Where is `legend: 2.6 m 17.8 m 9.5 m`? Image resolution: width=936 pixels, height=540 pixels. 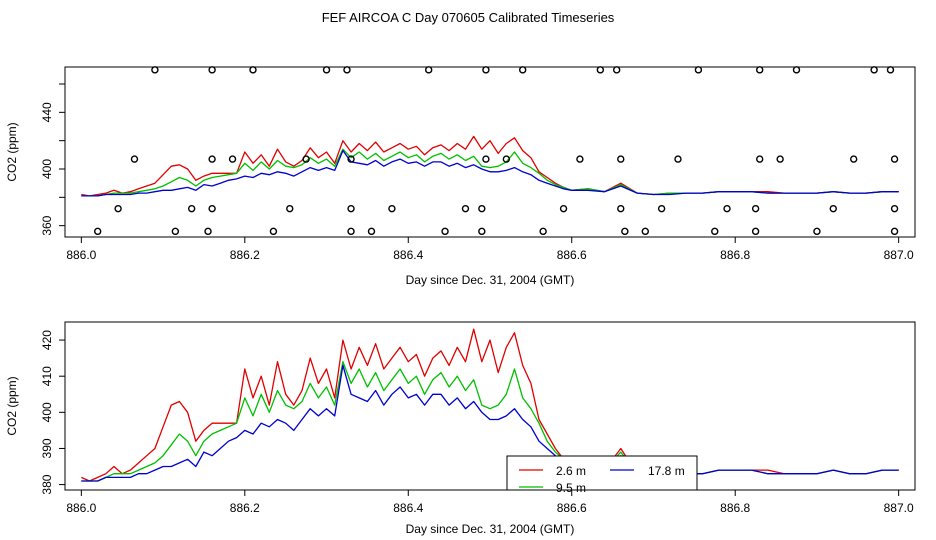 legend: 2.6 m 17.8 m 9.5 m is located at coordinates (602, 475).